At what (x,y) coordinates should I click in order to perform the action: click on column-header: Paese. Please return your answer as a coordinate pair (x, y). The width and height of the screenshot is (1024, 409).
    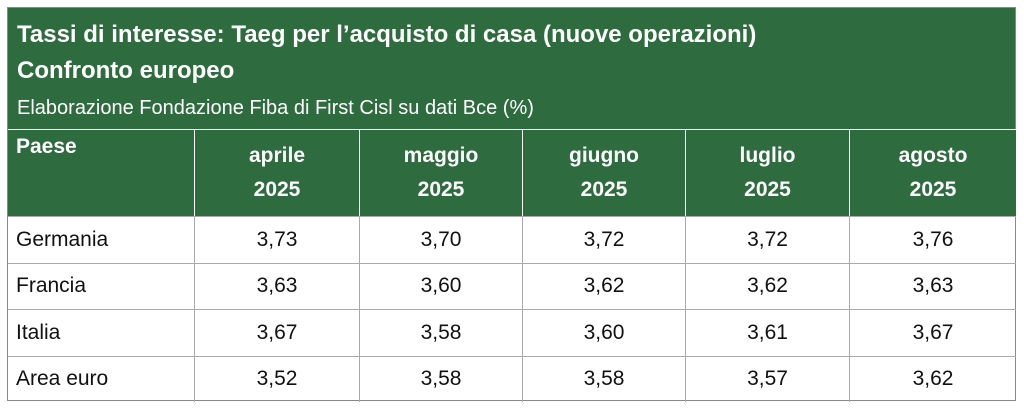
    Looking at the image, I should click on (46, 146).